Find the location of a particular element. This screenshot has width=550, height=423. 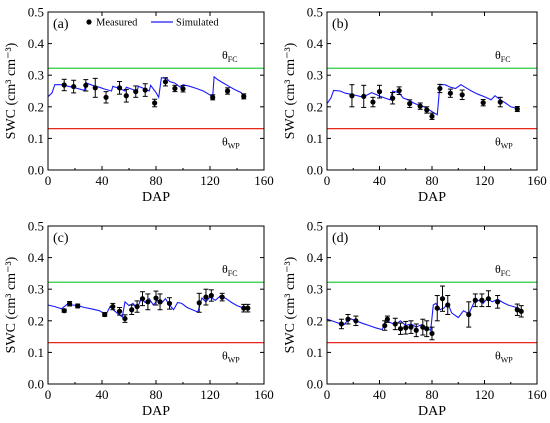

y-tick-label: 0.3 is located at coordinates (315, 75).